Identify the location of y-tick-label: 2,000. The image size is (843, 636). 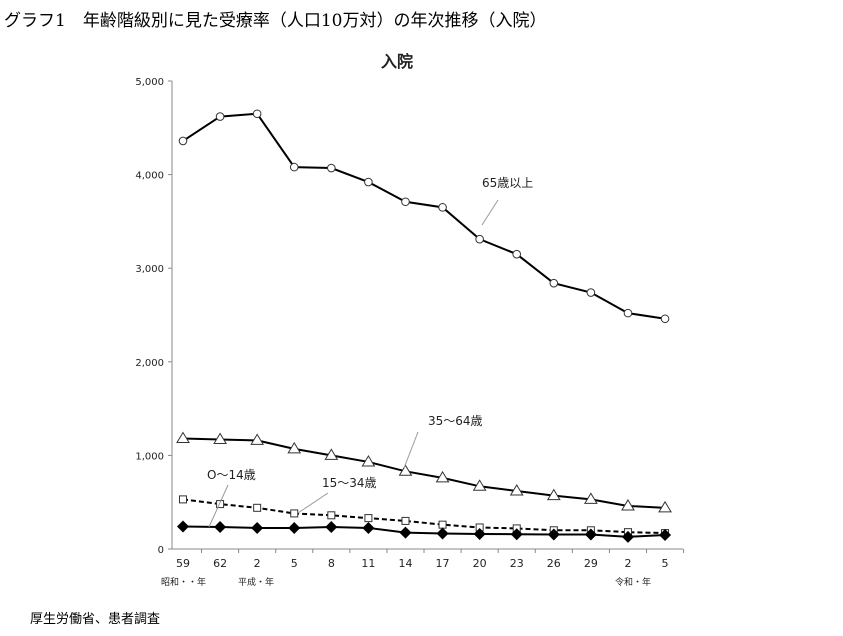
(149, 363).